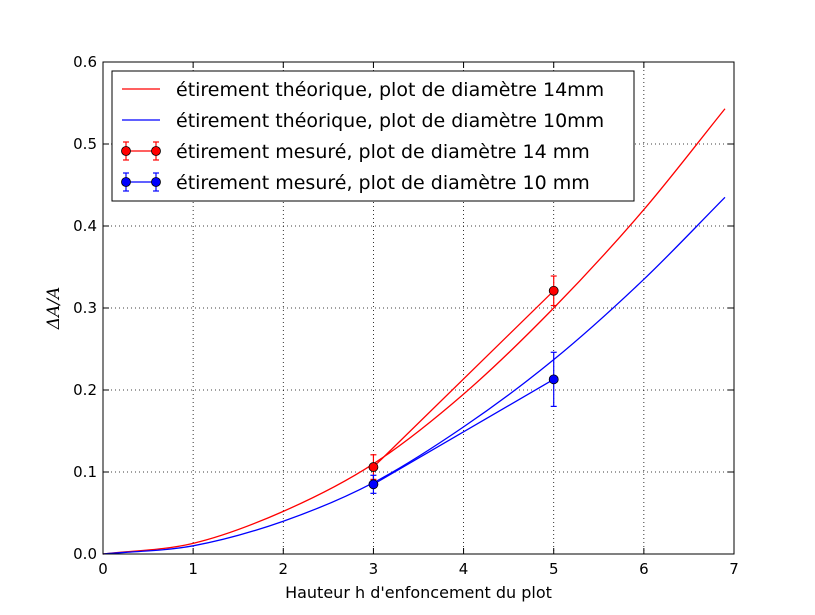 The height and width of the screenshot is (615, 815). What do you see at coordinates (85, 144) in the screenshot?
I see `y-tick-label: 0.5` at bounding box center [85, 144].